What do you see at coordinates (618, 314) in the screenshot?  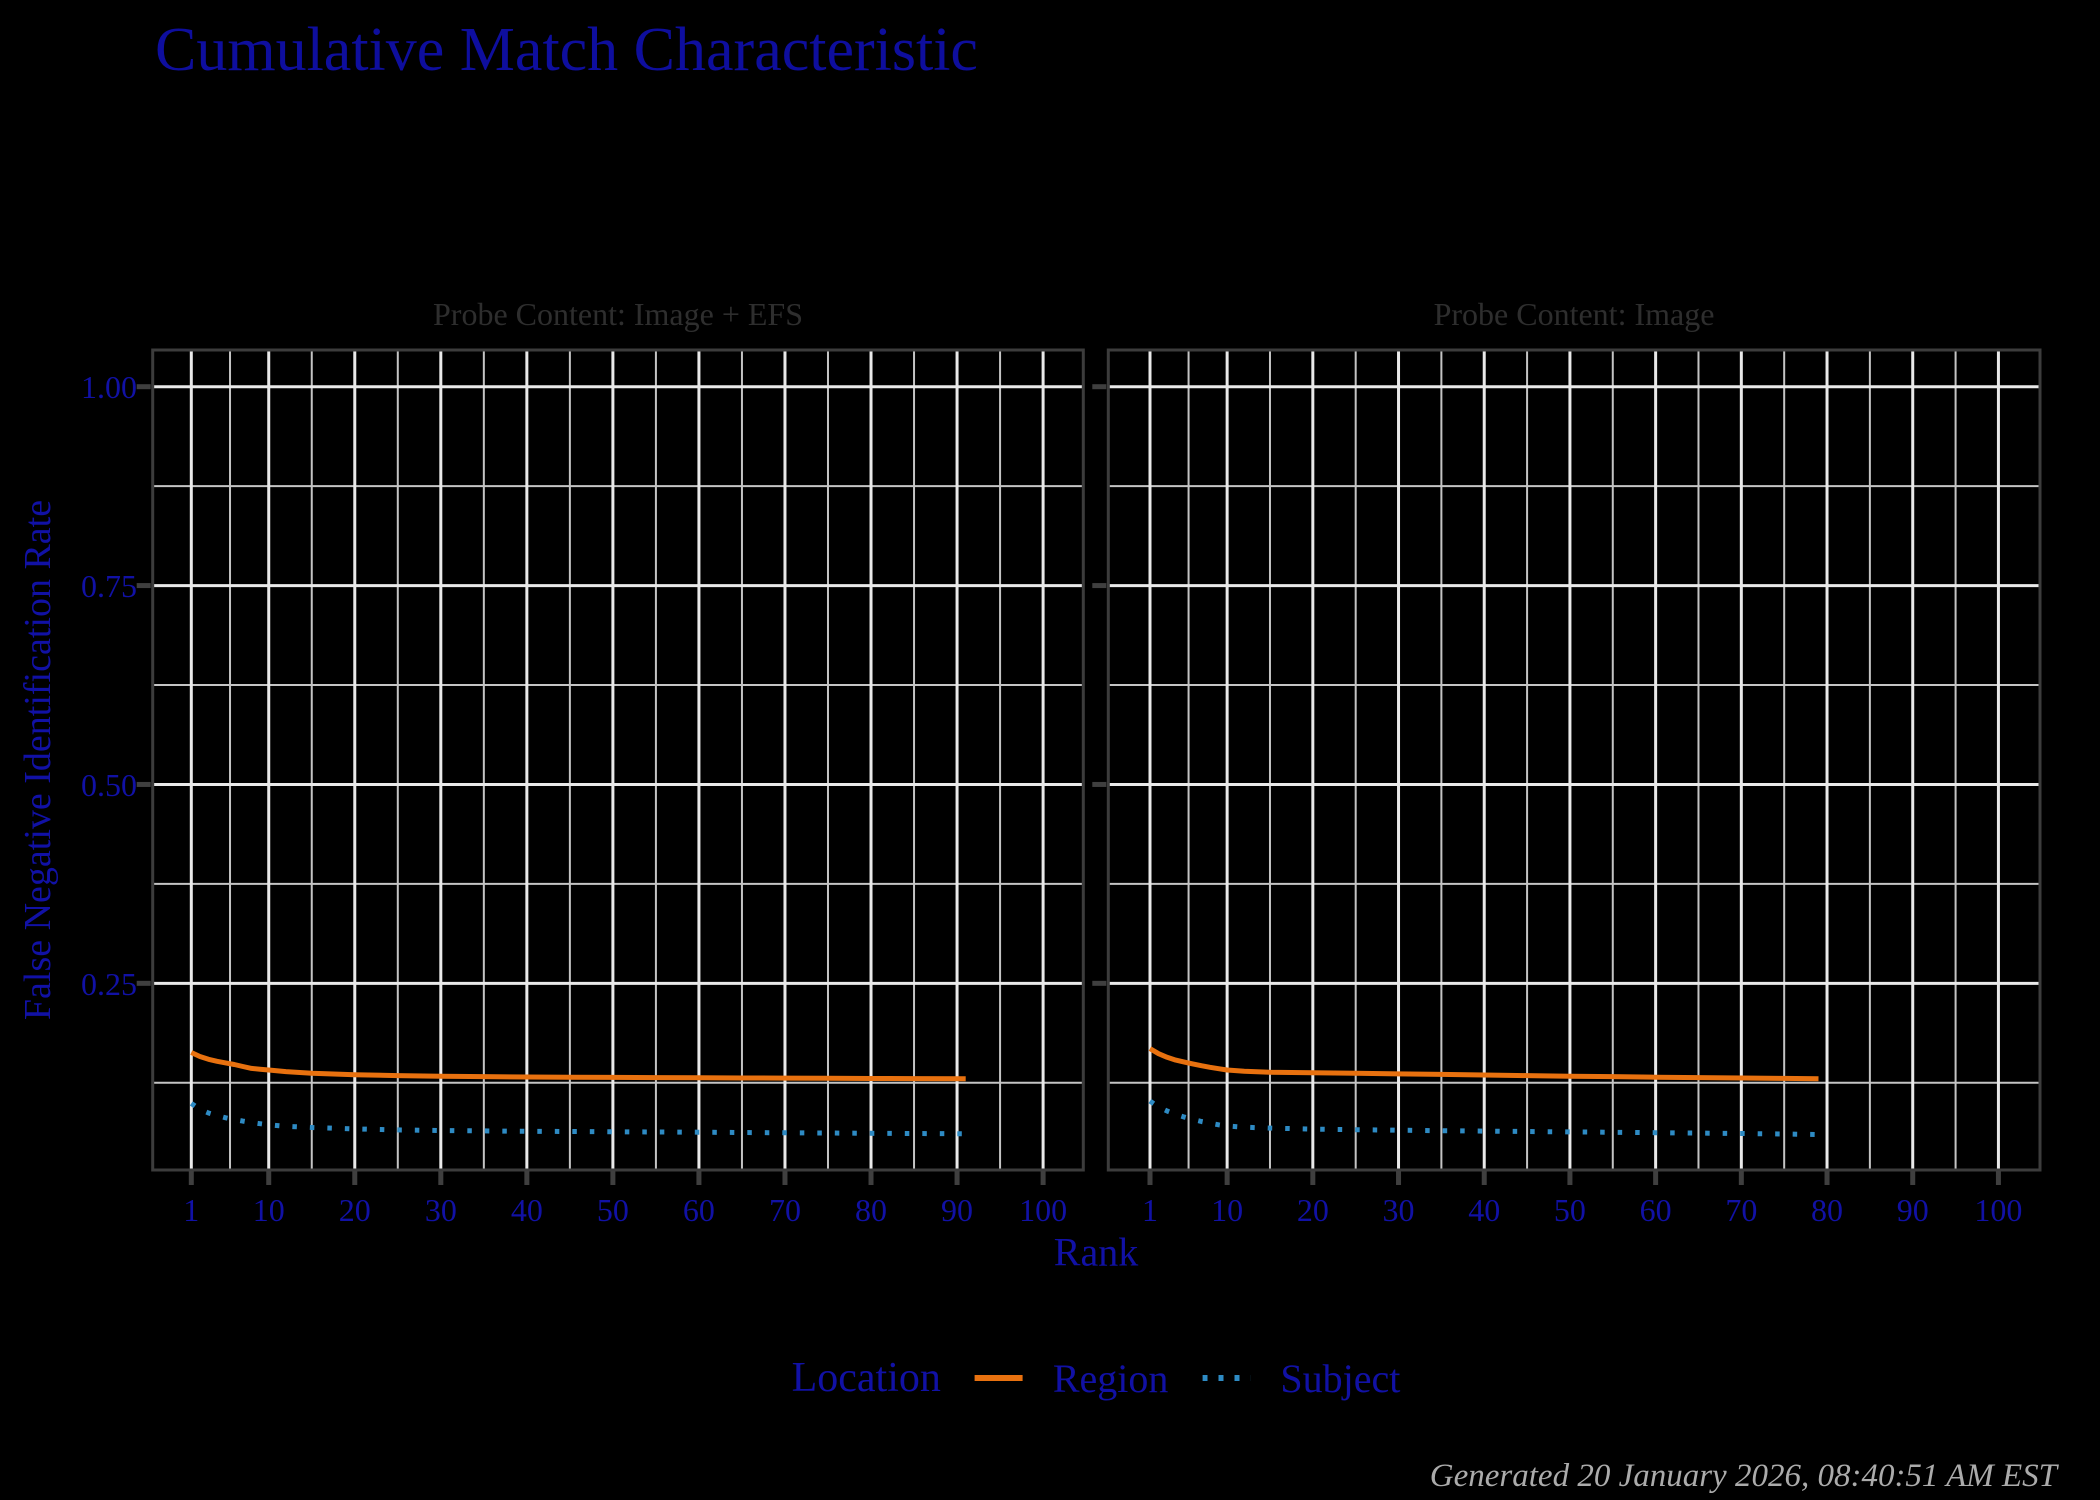 I see `facet-strip-image-efs: Probe Content: Image + EFS` at bounding box center [618, 314].